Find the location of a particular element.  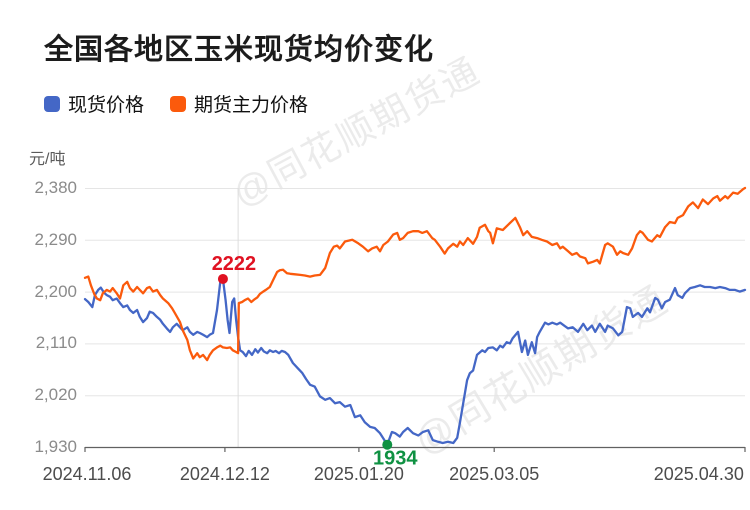

x-tick-label: 2024.12.12 is located at coordinates (224, 474).